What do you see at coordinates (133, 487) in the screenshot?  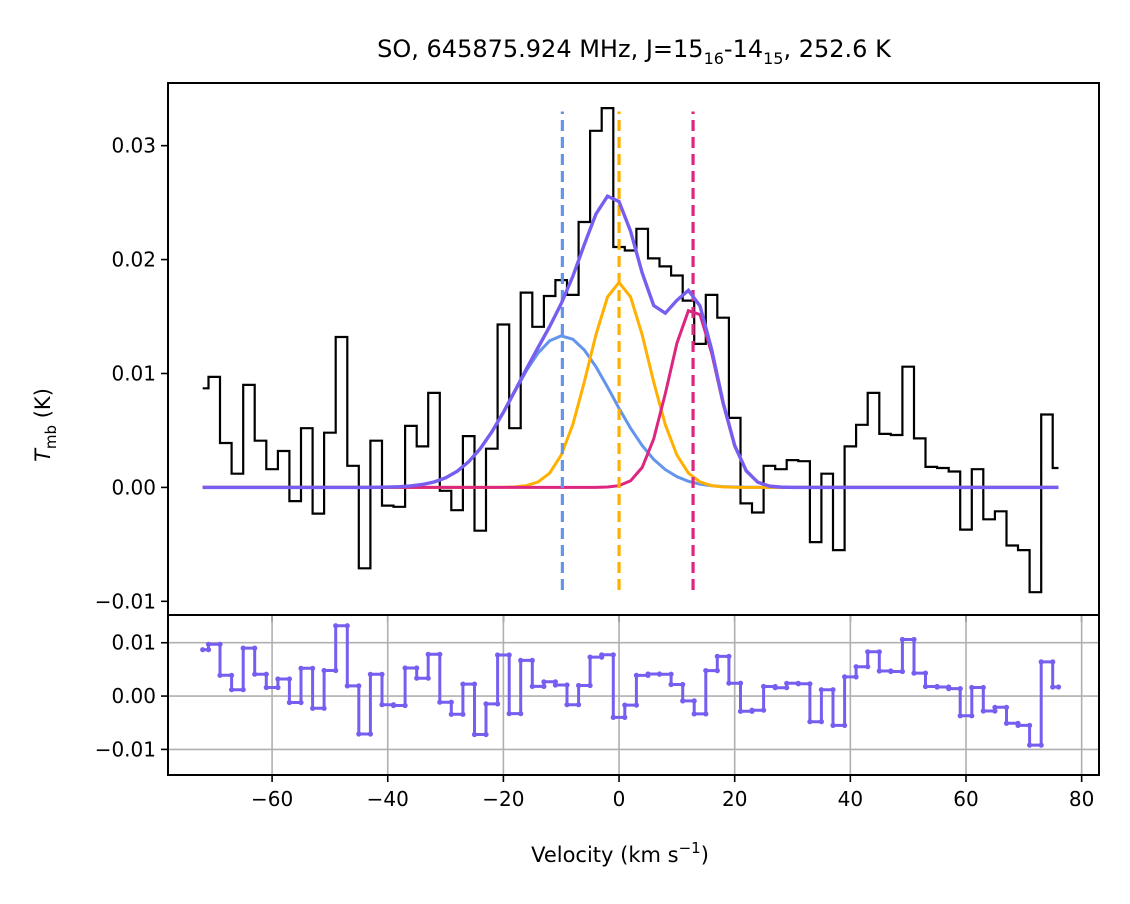 I see `spectrum-y-tick-label: 0.00` at bounding box center [133, 487].